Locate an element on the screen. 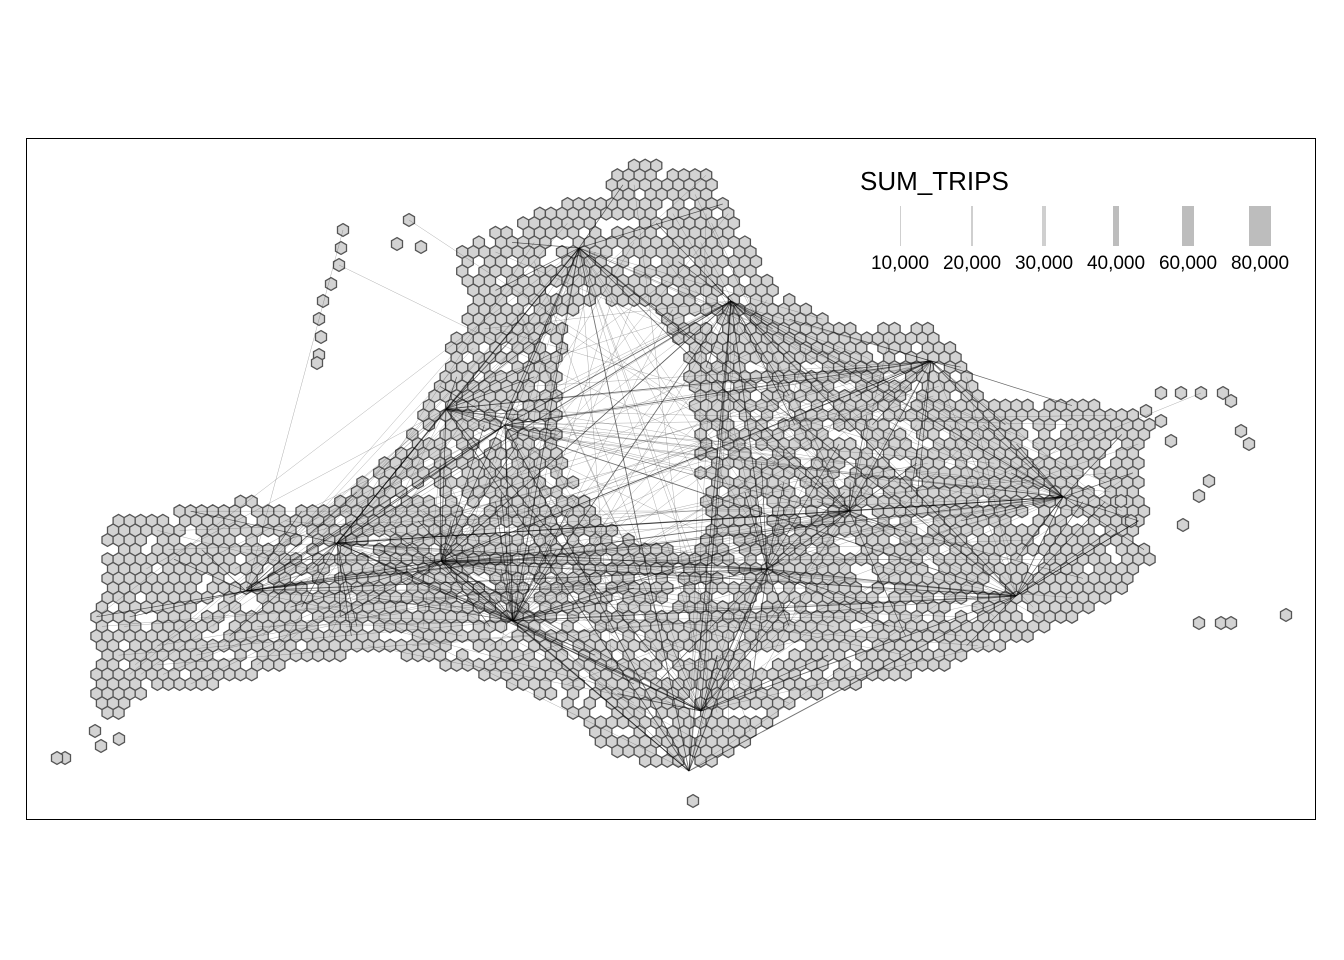 The height and width of the screenshot is (960, 1344). legend-title: SUM_TRIPS is located at coordinates (934, 181).